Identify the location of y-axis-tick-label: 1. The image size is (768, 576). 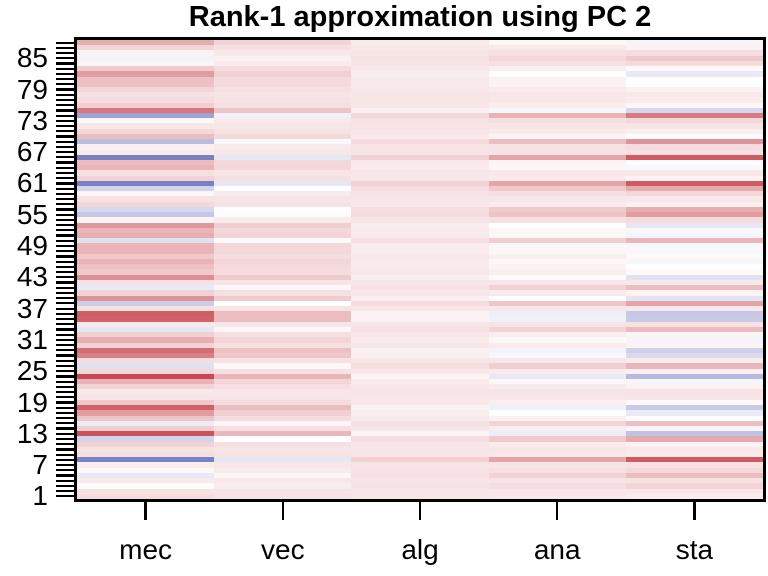
(40, 496).